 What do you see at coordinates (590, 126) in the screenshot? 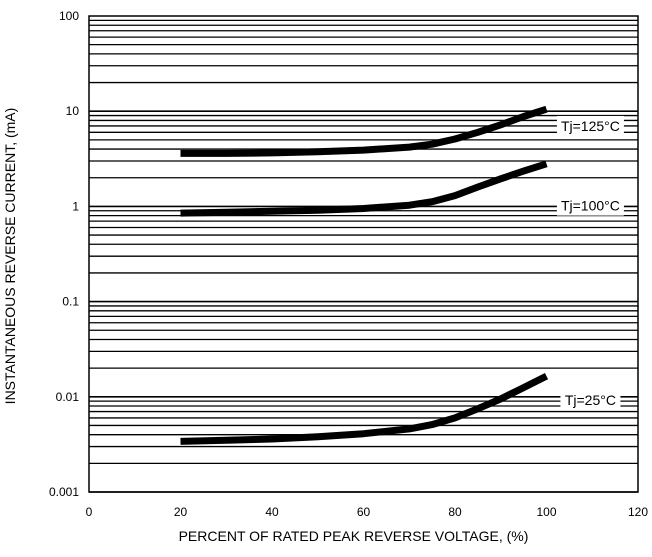
I see `curve-label-0: Tj=125°C` at bounding box center [590, 126].